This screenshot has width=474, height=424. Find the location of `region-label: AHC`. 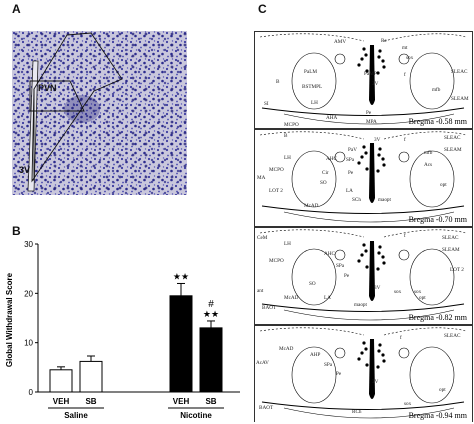

region-label: AHC is located at coordinates (331, 159).